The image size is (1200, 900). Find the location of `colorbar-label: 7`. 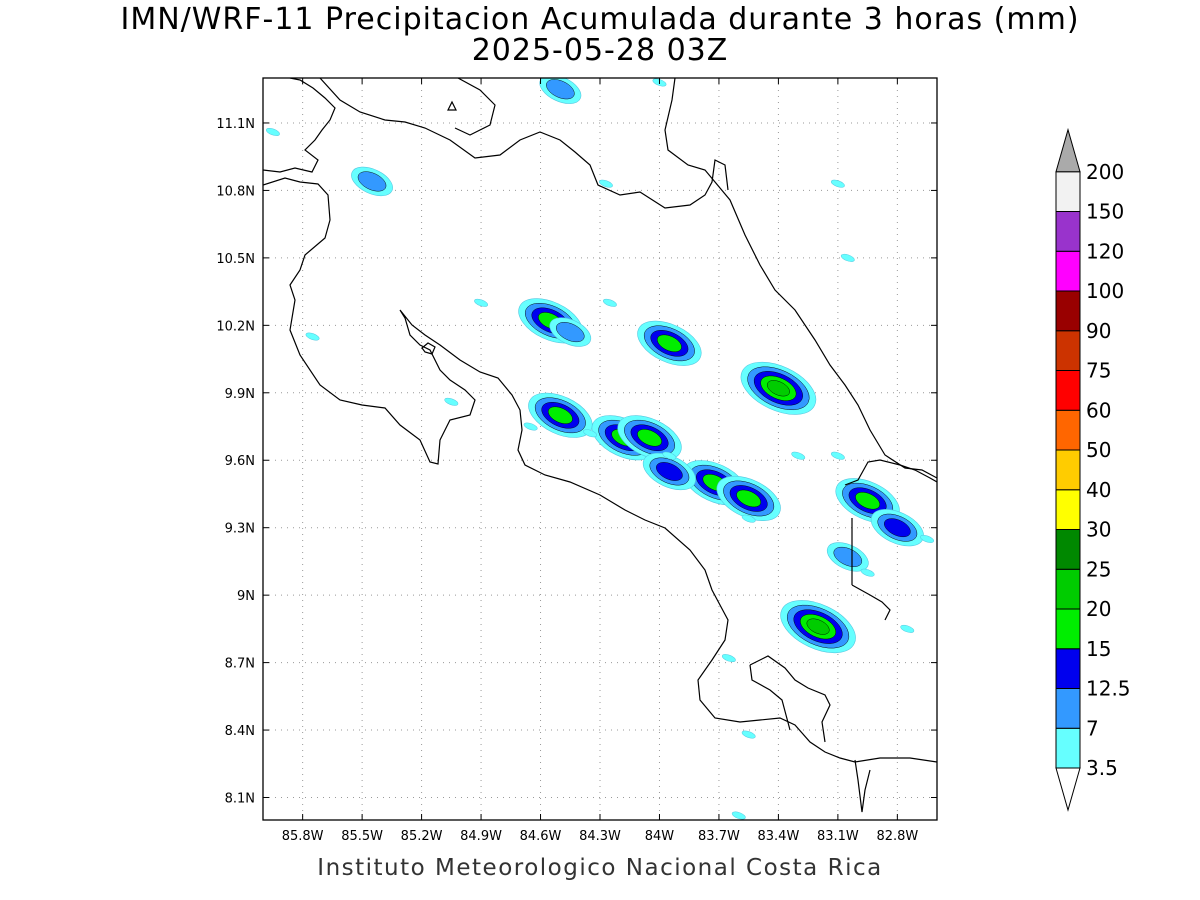

colorbar-label: 7 is located at coordinates (1092, 728).